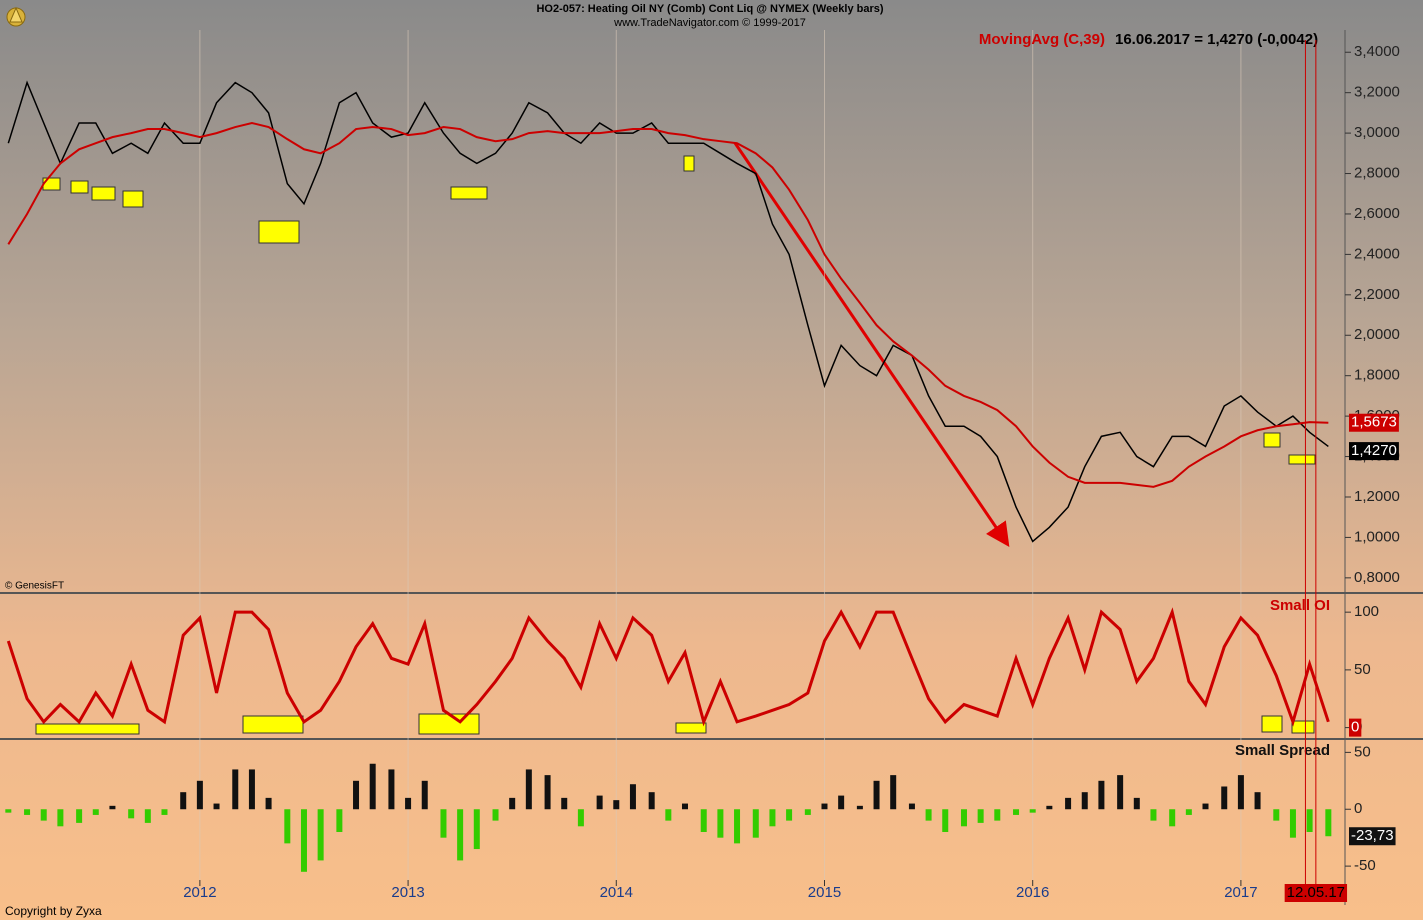  What do you see at coordinates (1358, 808) in the screenshot?
I see `y-tick-label: 0` at bounding box center [1358, 808].